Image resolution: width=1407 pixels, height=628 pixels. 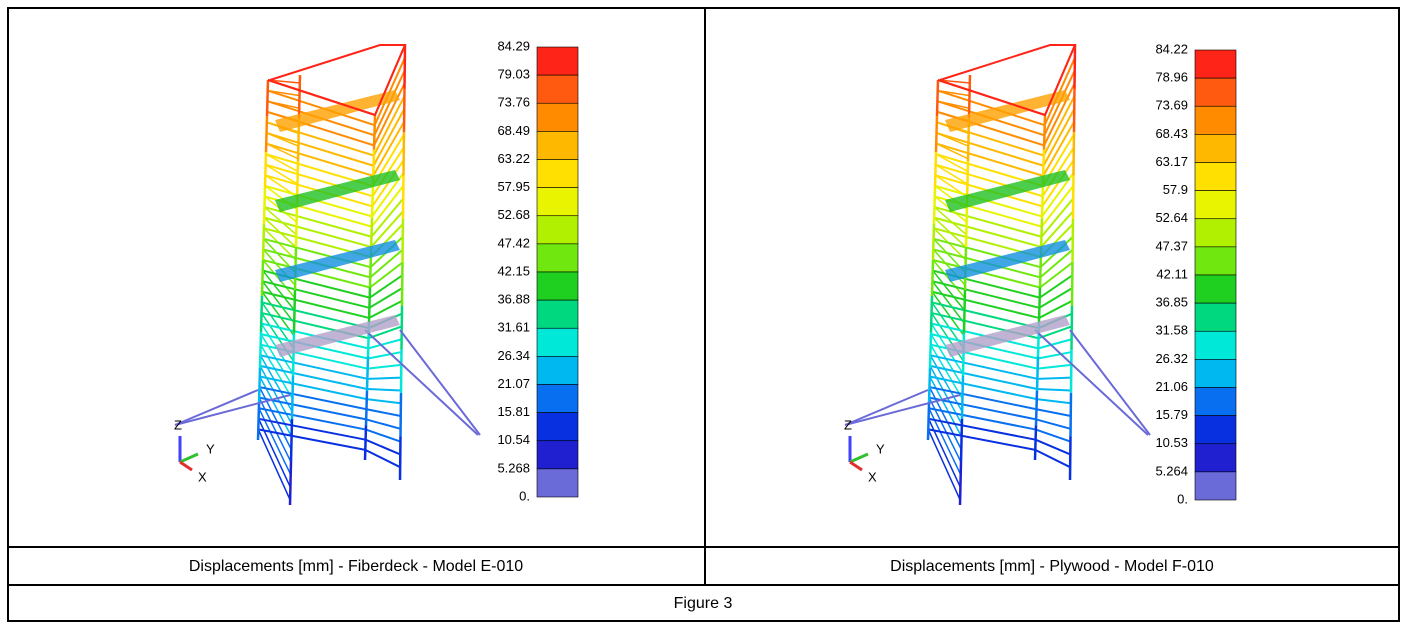 What do you see at coordinates (189, 458) in the screenshot?
I see `axis-y` at bounding box center [189, 458].